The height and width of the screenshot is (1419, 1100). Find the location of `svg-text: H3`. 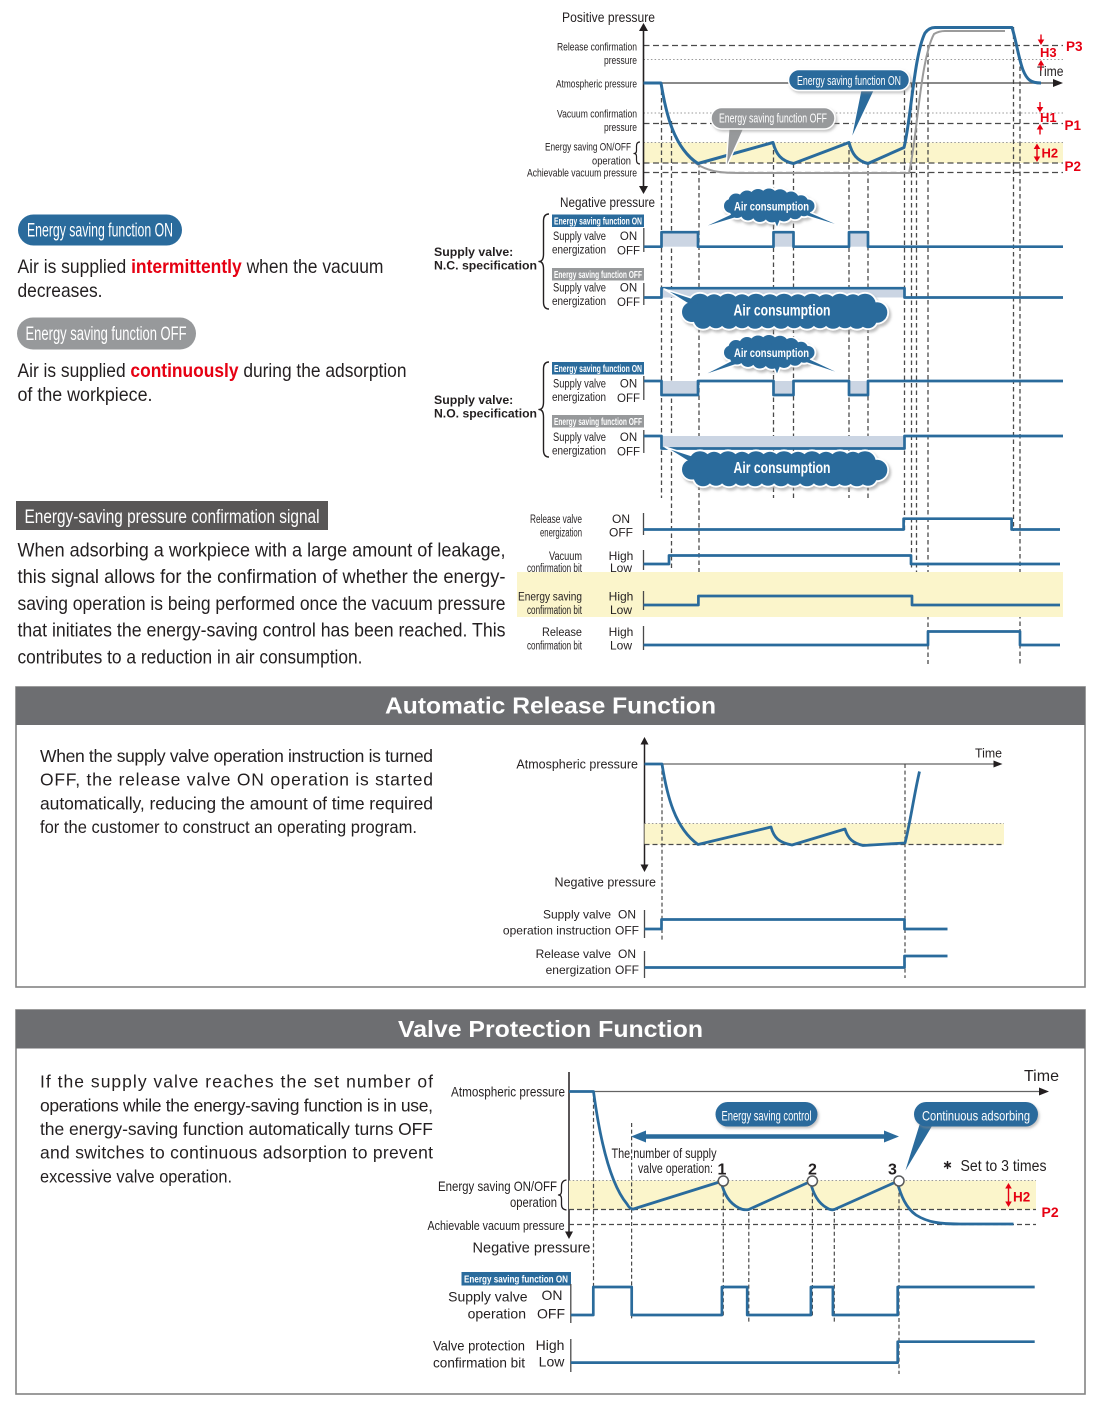

svg-text: H3 is located at coordinates (1048, 52).